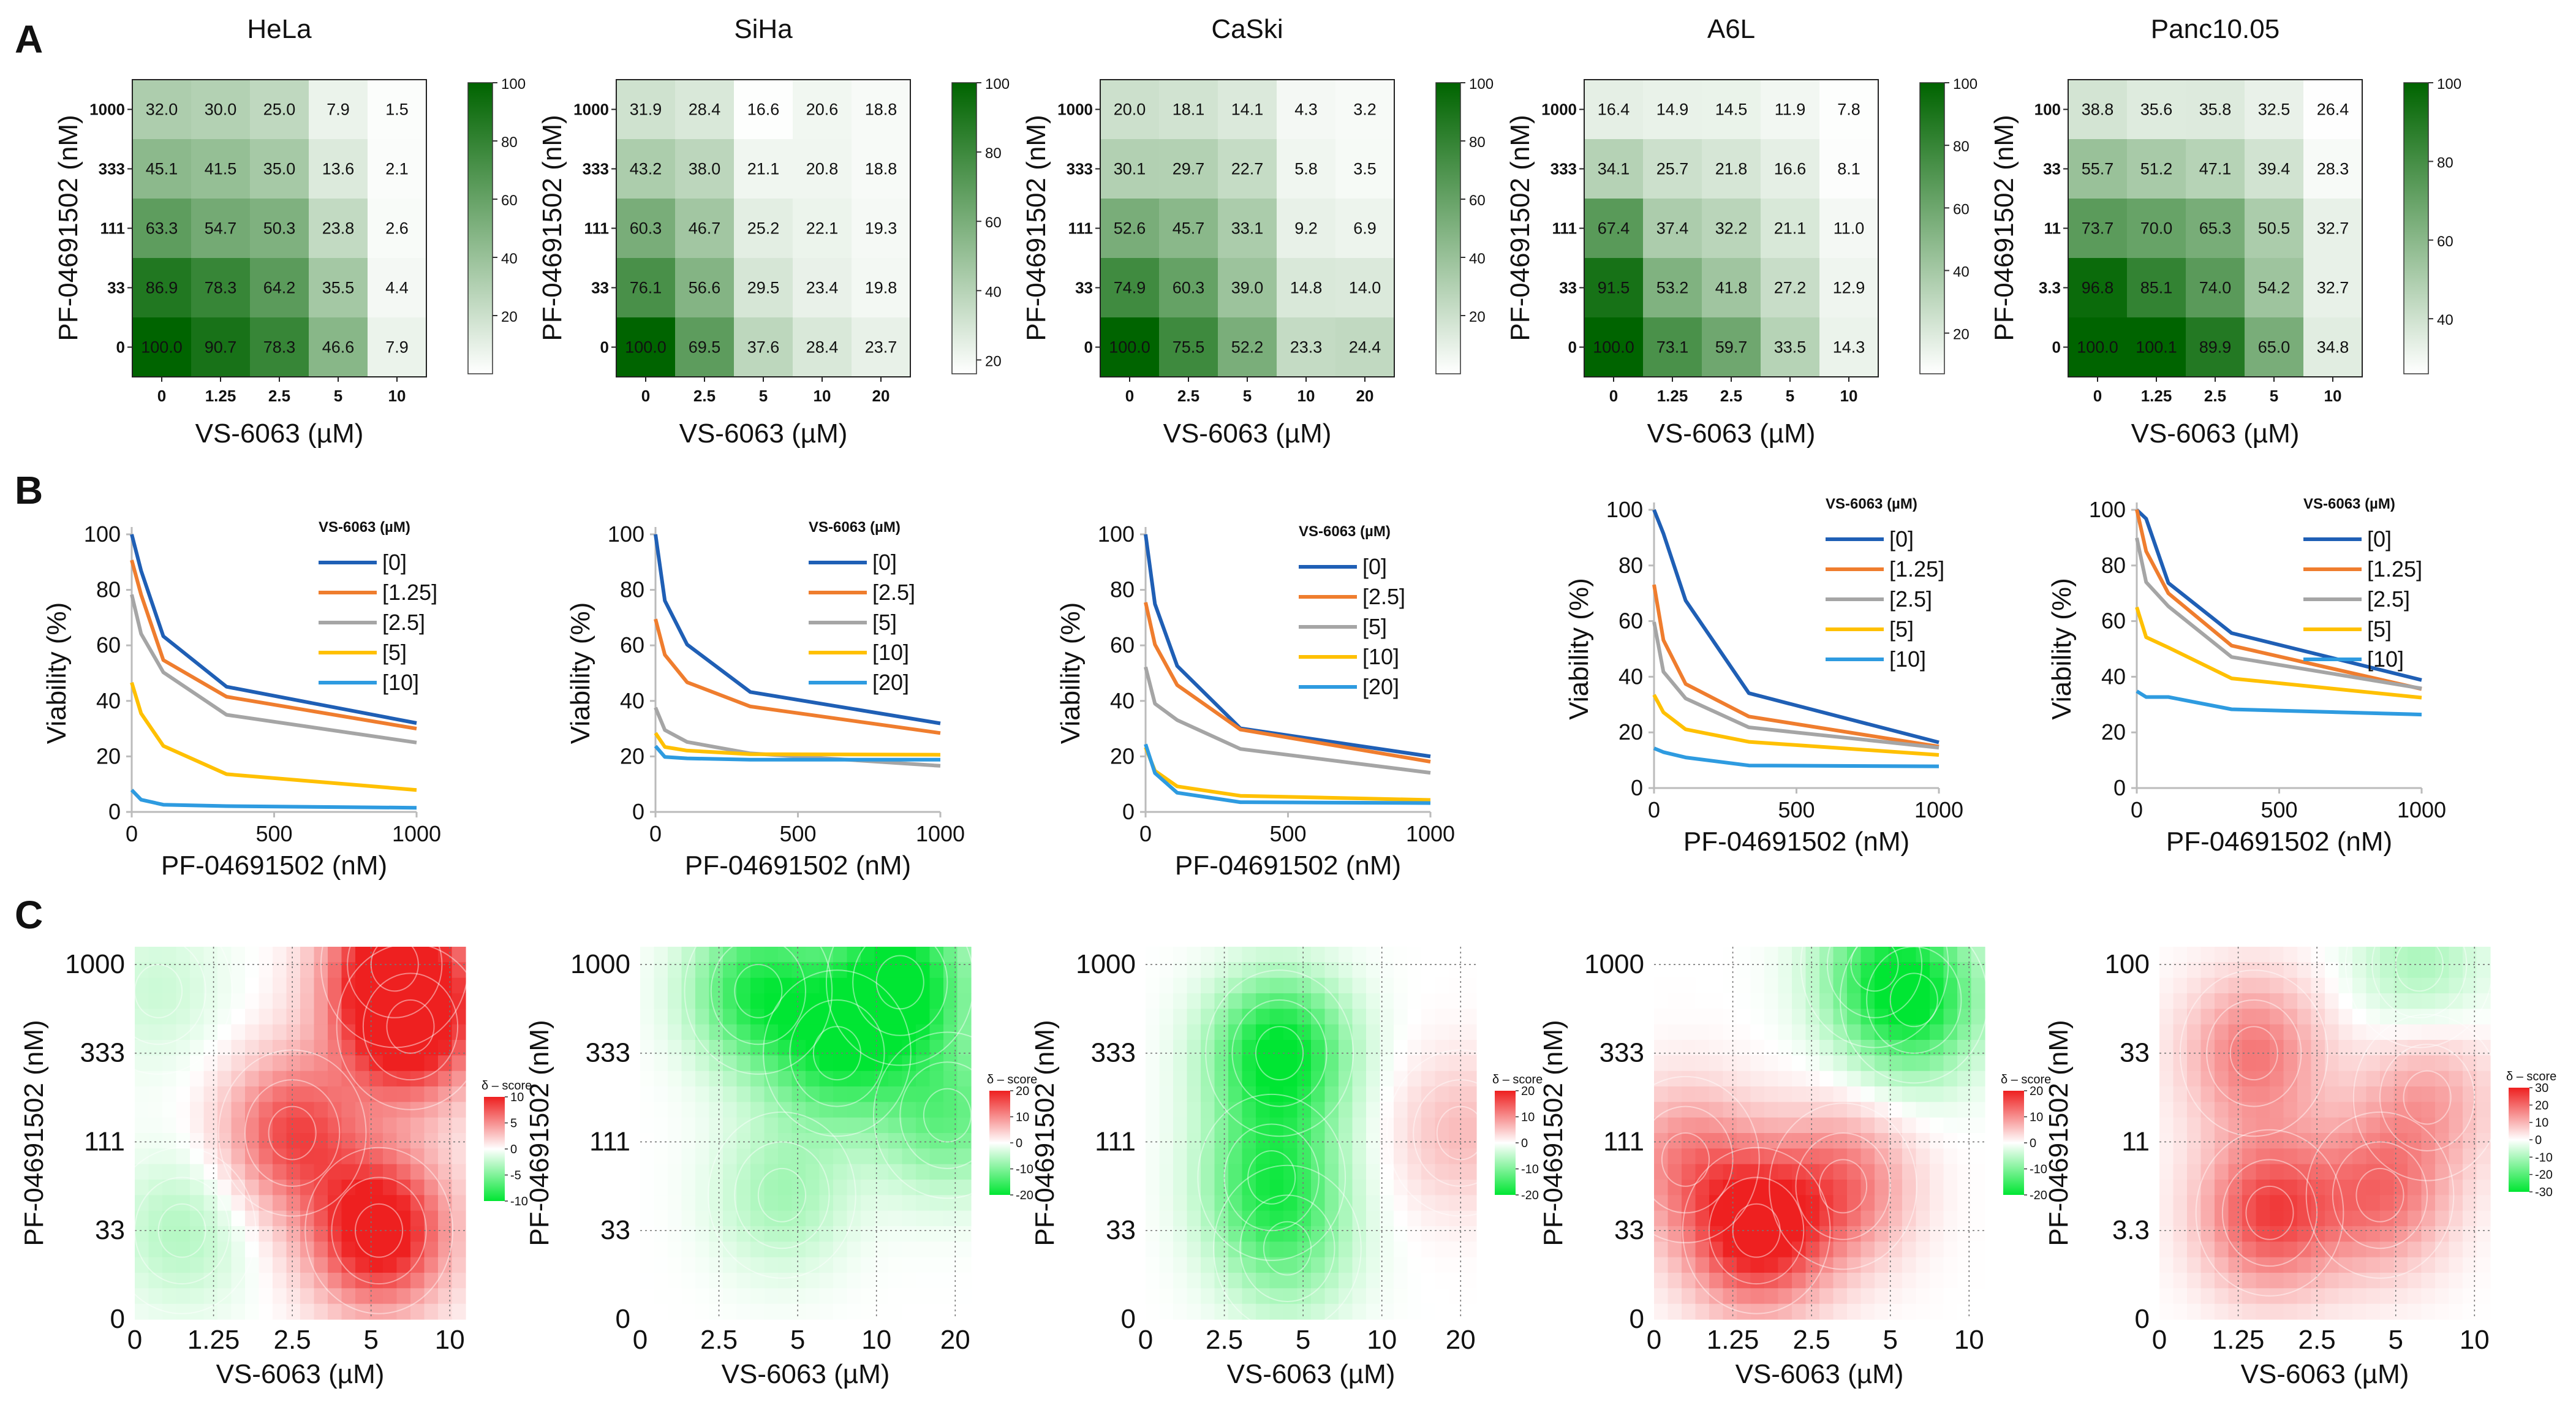  What do you see at coordinates (646, 228) in the screenshot?
I see `cell-label: 60.3` at bounding box center [646, 228].